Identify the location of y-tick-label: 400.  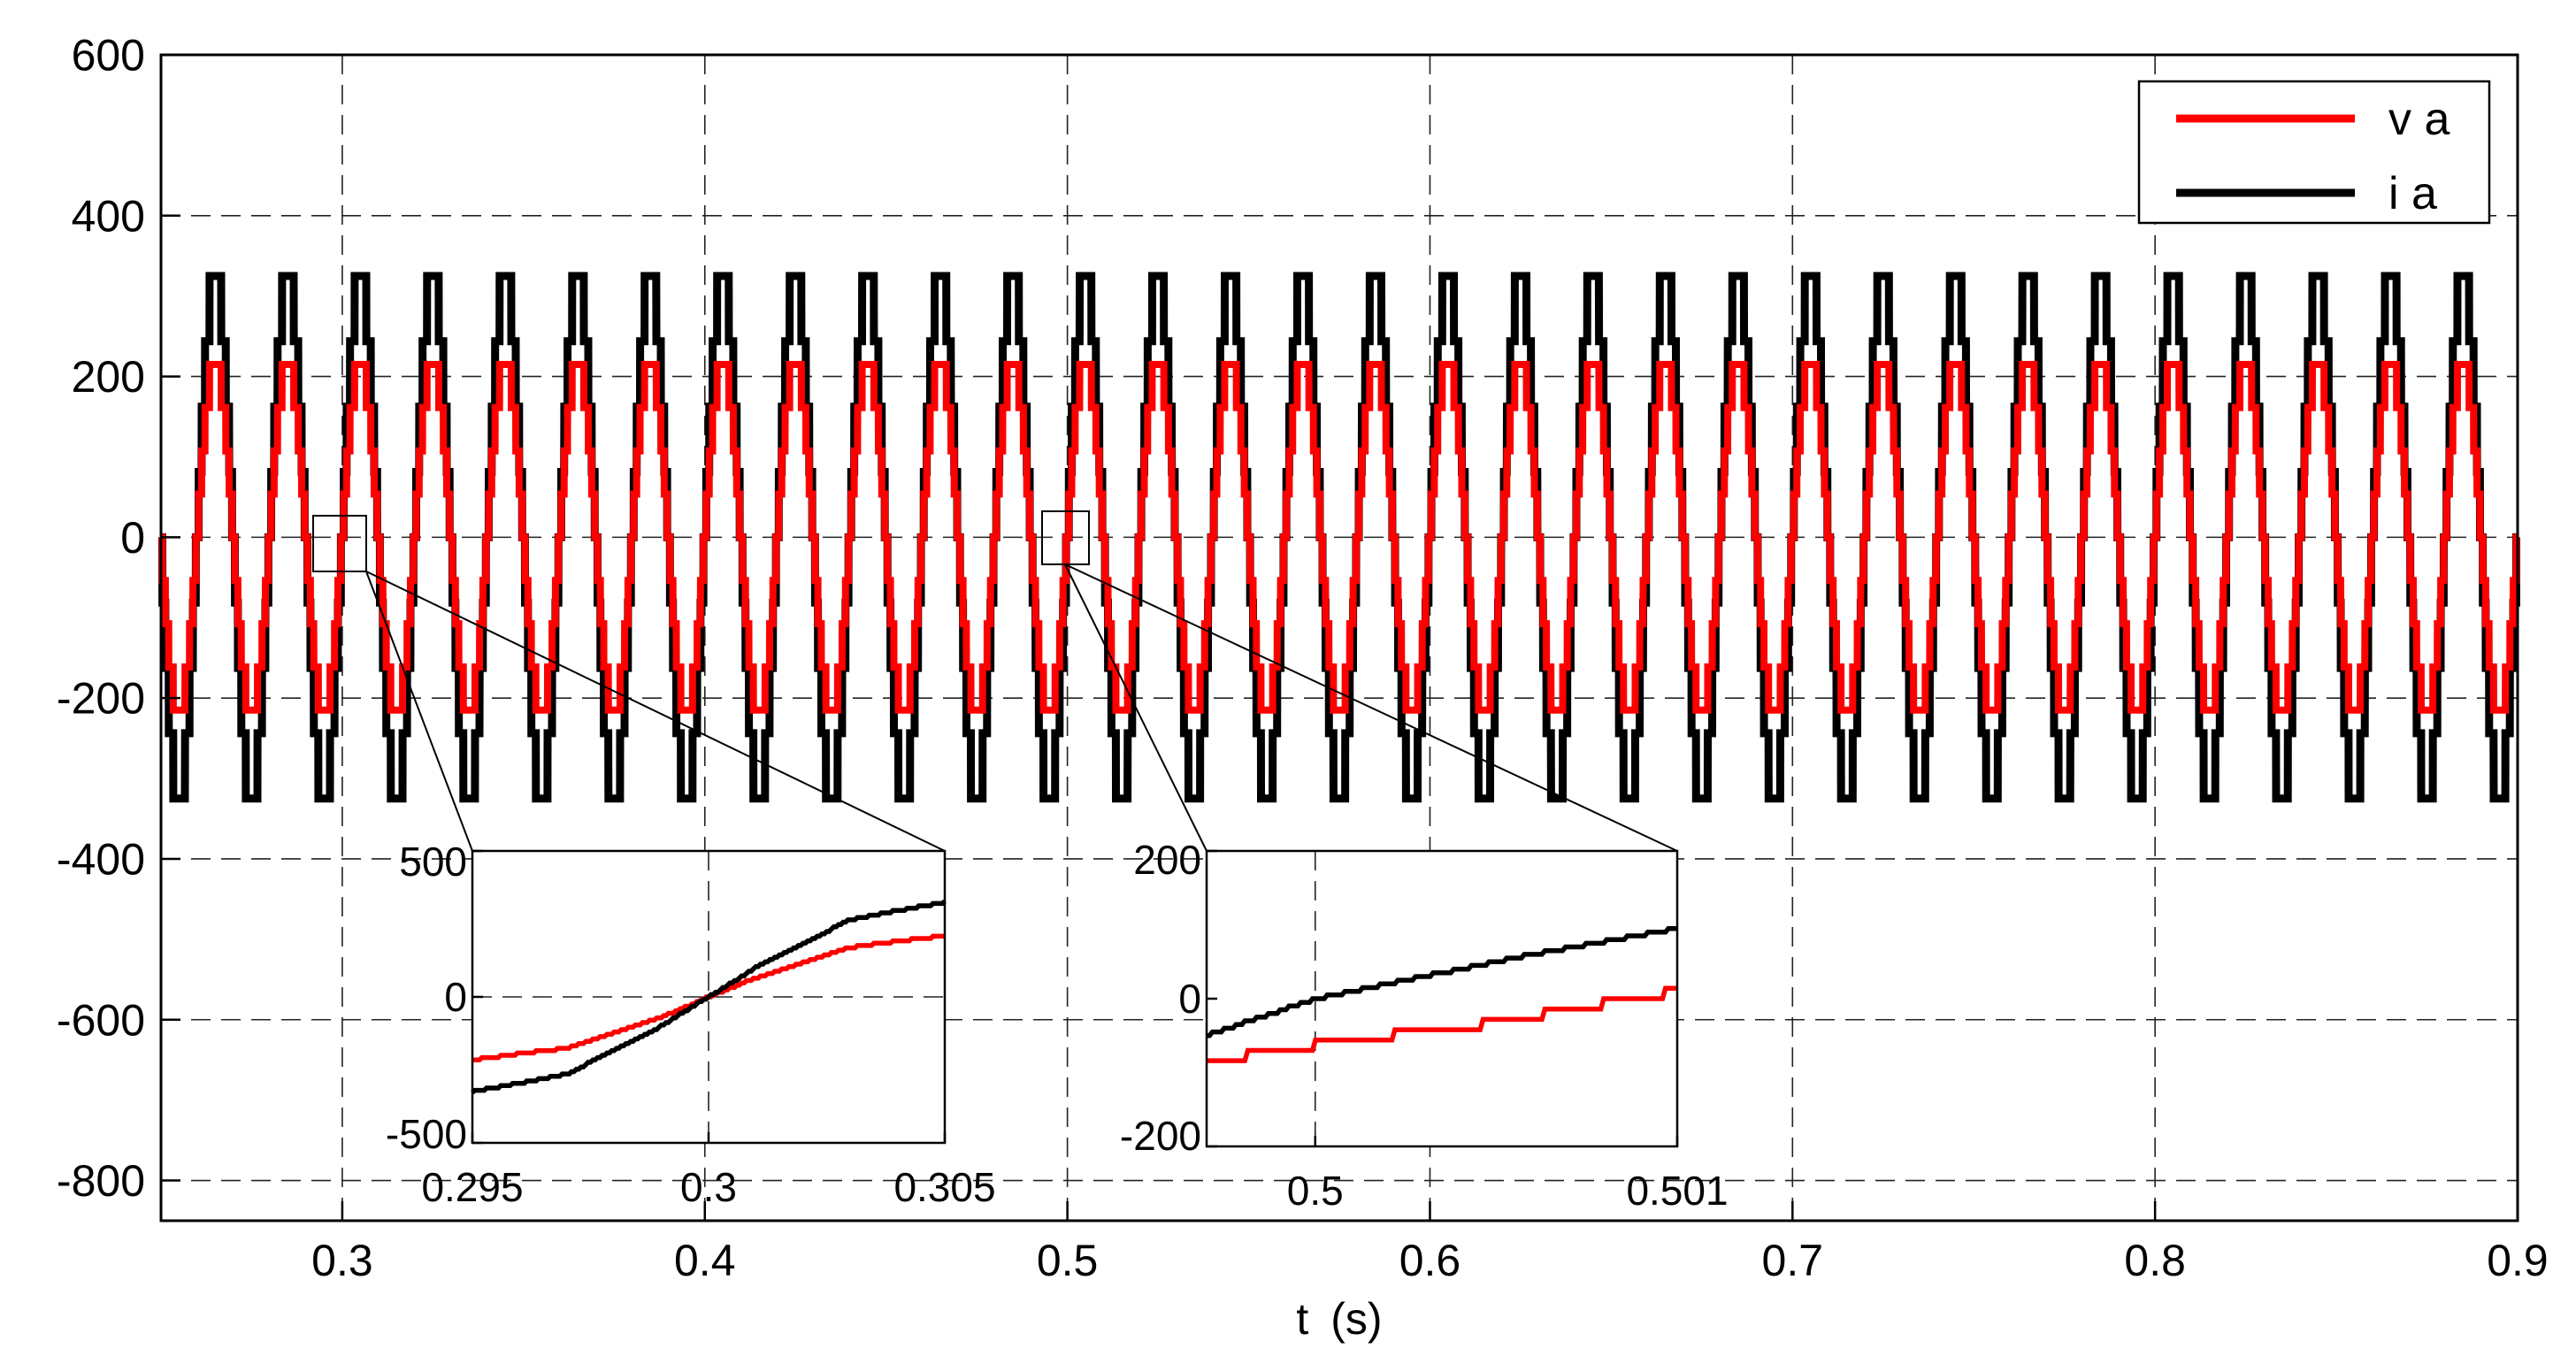
(108, 216).